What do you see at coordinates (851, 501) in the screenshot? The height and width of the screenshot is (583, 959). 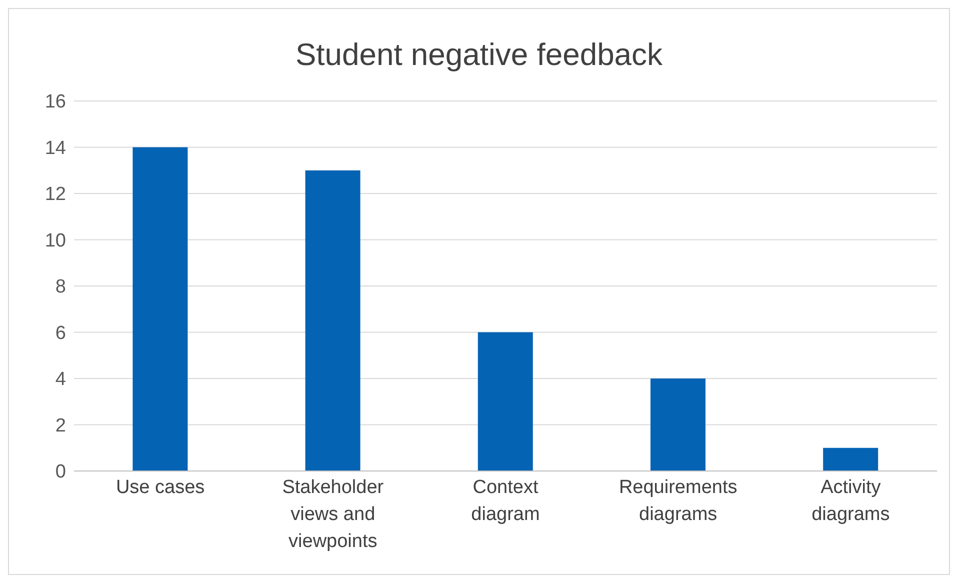 I see `x-tick-label: Activity diagrams` at bounding box center [851, 501].